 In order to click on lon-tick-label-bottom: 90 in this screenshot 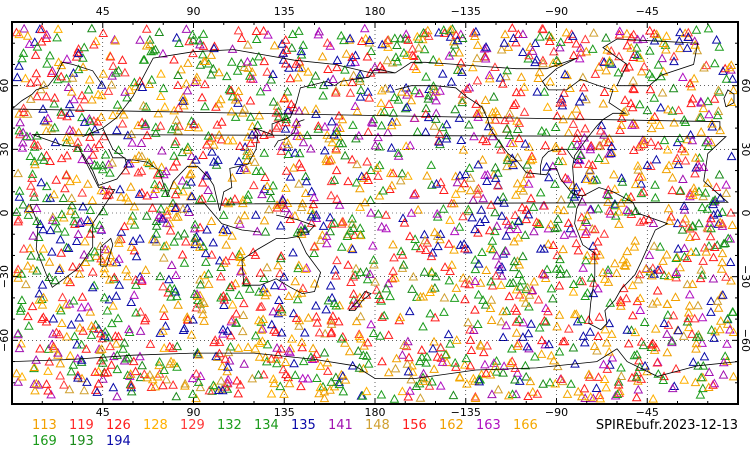, I will do `click(194, 412)`.